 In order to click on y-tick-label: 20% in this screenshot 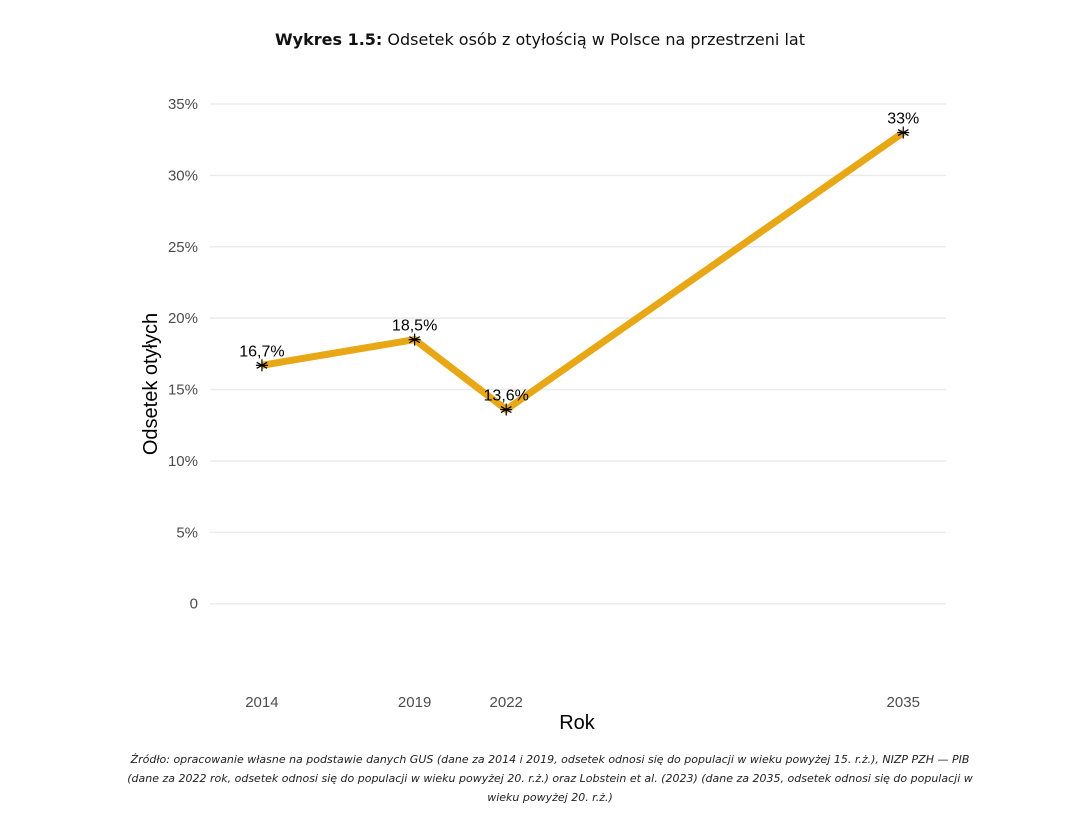, I will do `click(183, 318)`.